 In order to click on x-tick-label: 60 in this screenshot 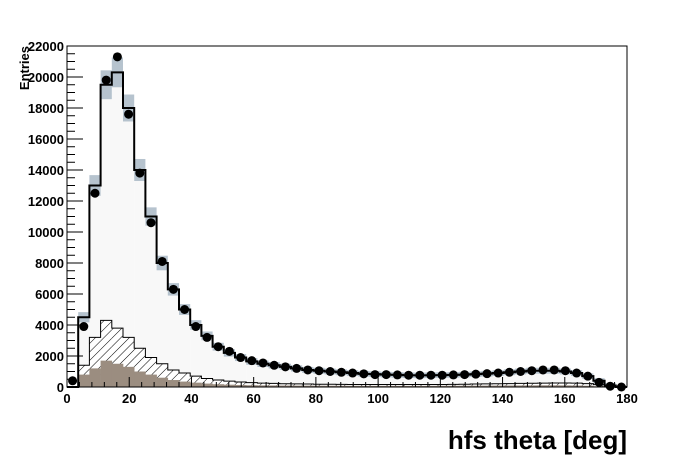, I will do `click(253, 398)`.